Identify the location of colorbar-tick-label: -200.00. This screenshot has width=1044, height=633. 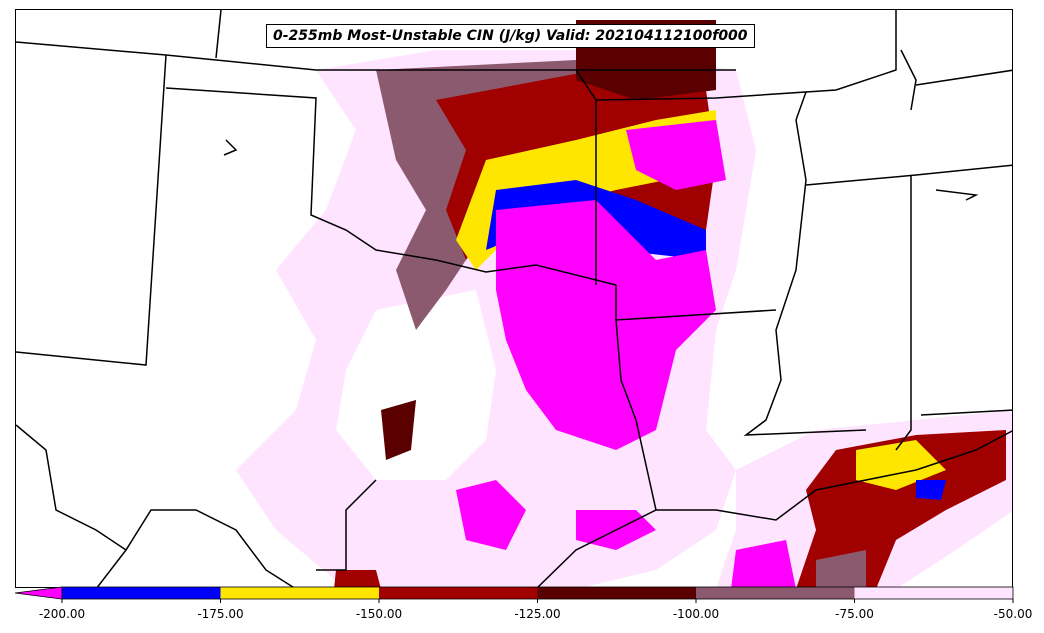
(62, 614).